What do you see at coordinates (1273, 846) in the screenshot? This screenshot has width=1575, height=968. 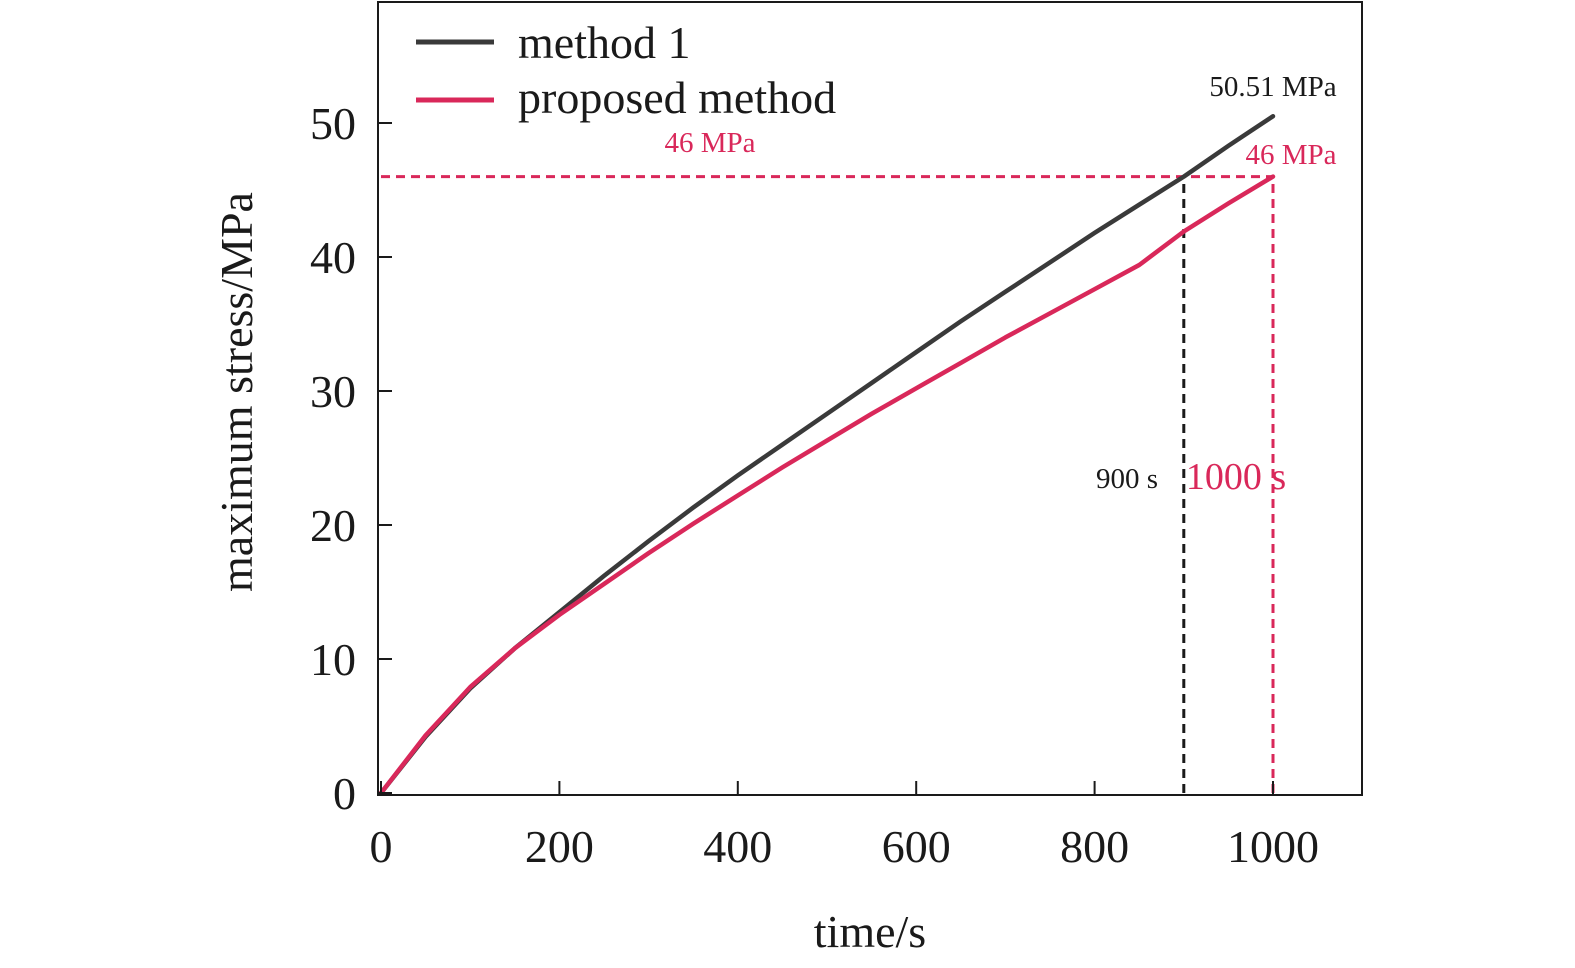 I see `x-tick-label-1000: 1000` at bounding box center [1273, 846].